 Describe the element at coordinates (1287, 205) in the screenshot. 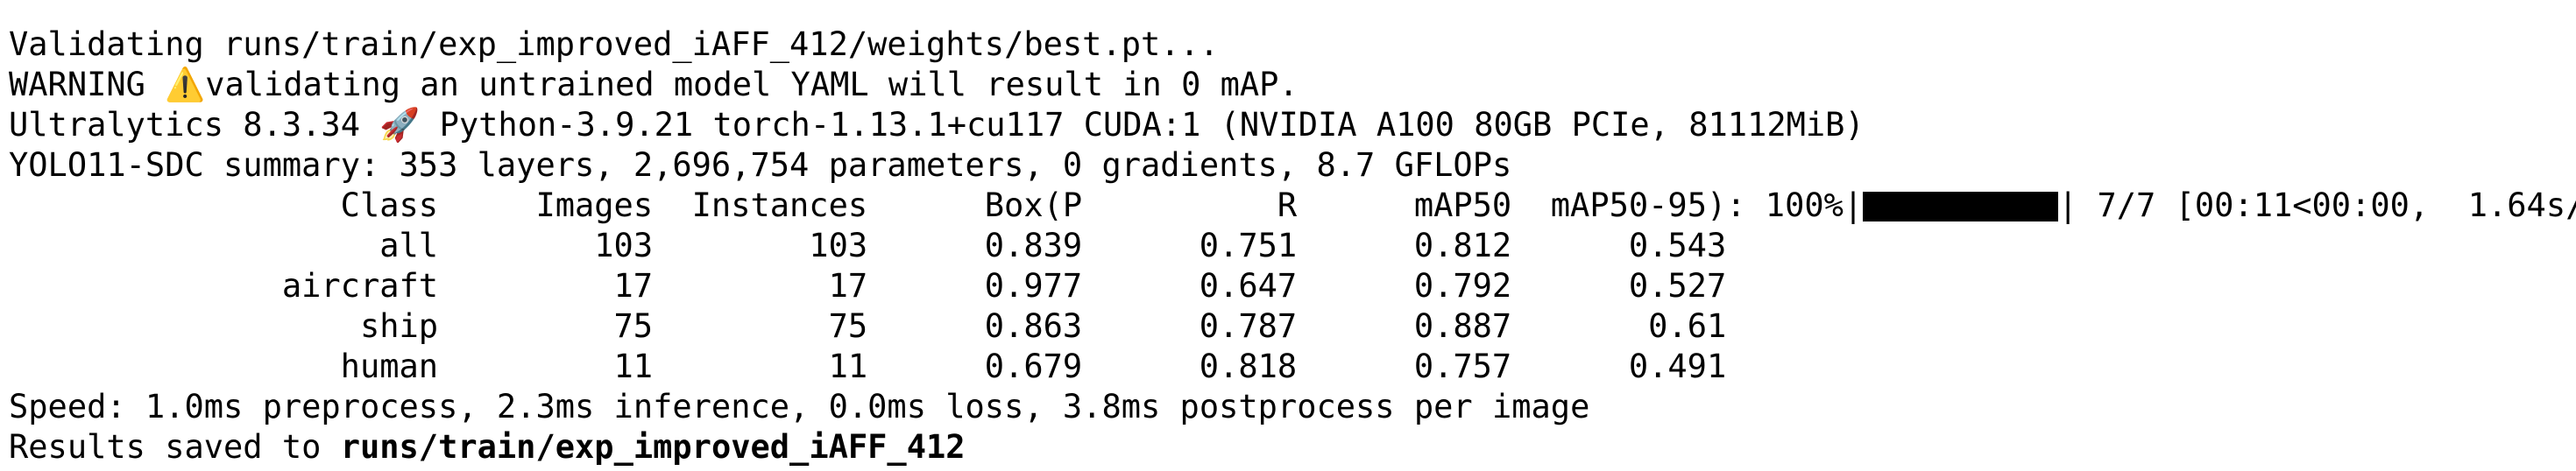

I see `header-cell: R` at that location.